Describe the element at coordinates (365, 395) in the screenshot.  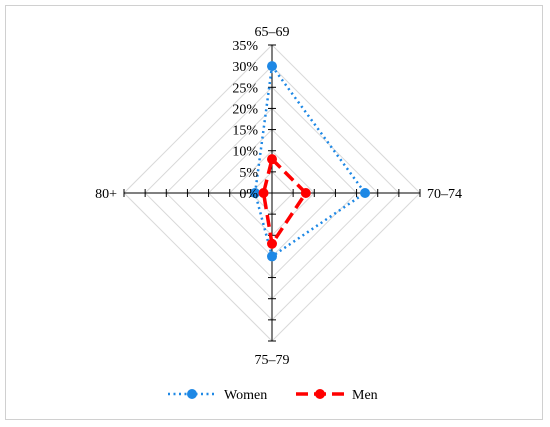
I see `legend-label-men: Men` at that location.